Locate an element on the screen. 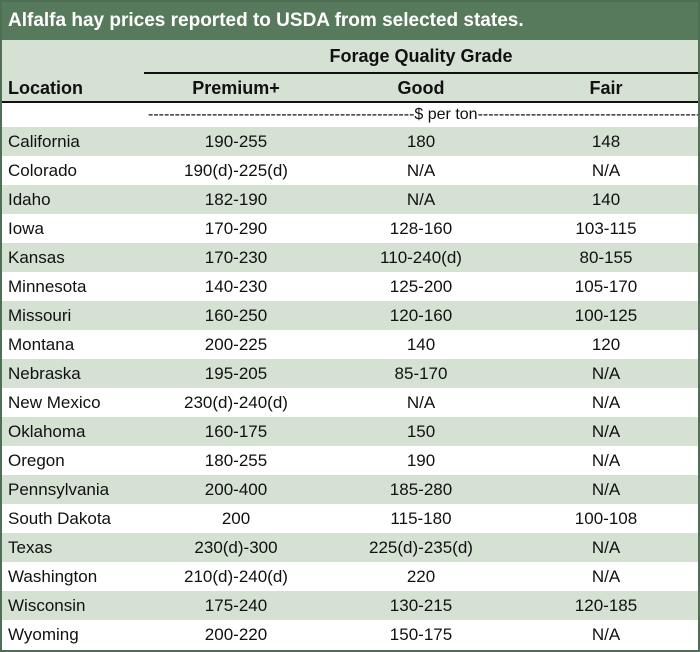  location-cell: Wisconsin is located at coordinates (47, 605).